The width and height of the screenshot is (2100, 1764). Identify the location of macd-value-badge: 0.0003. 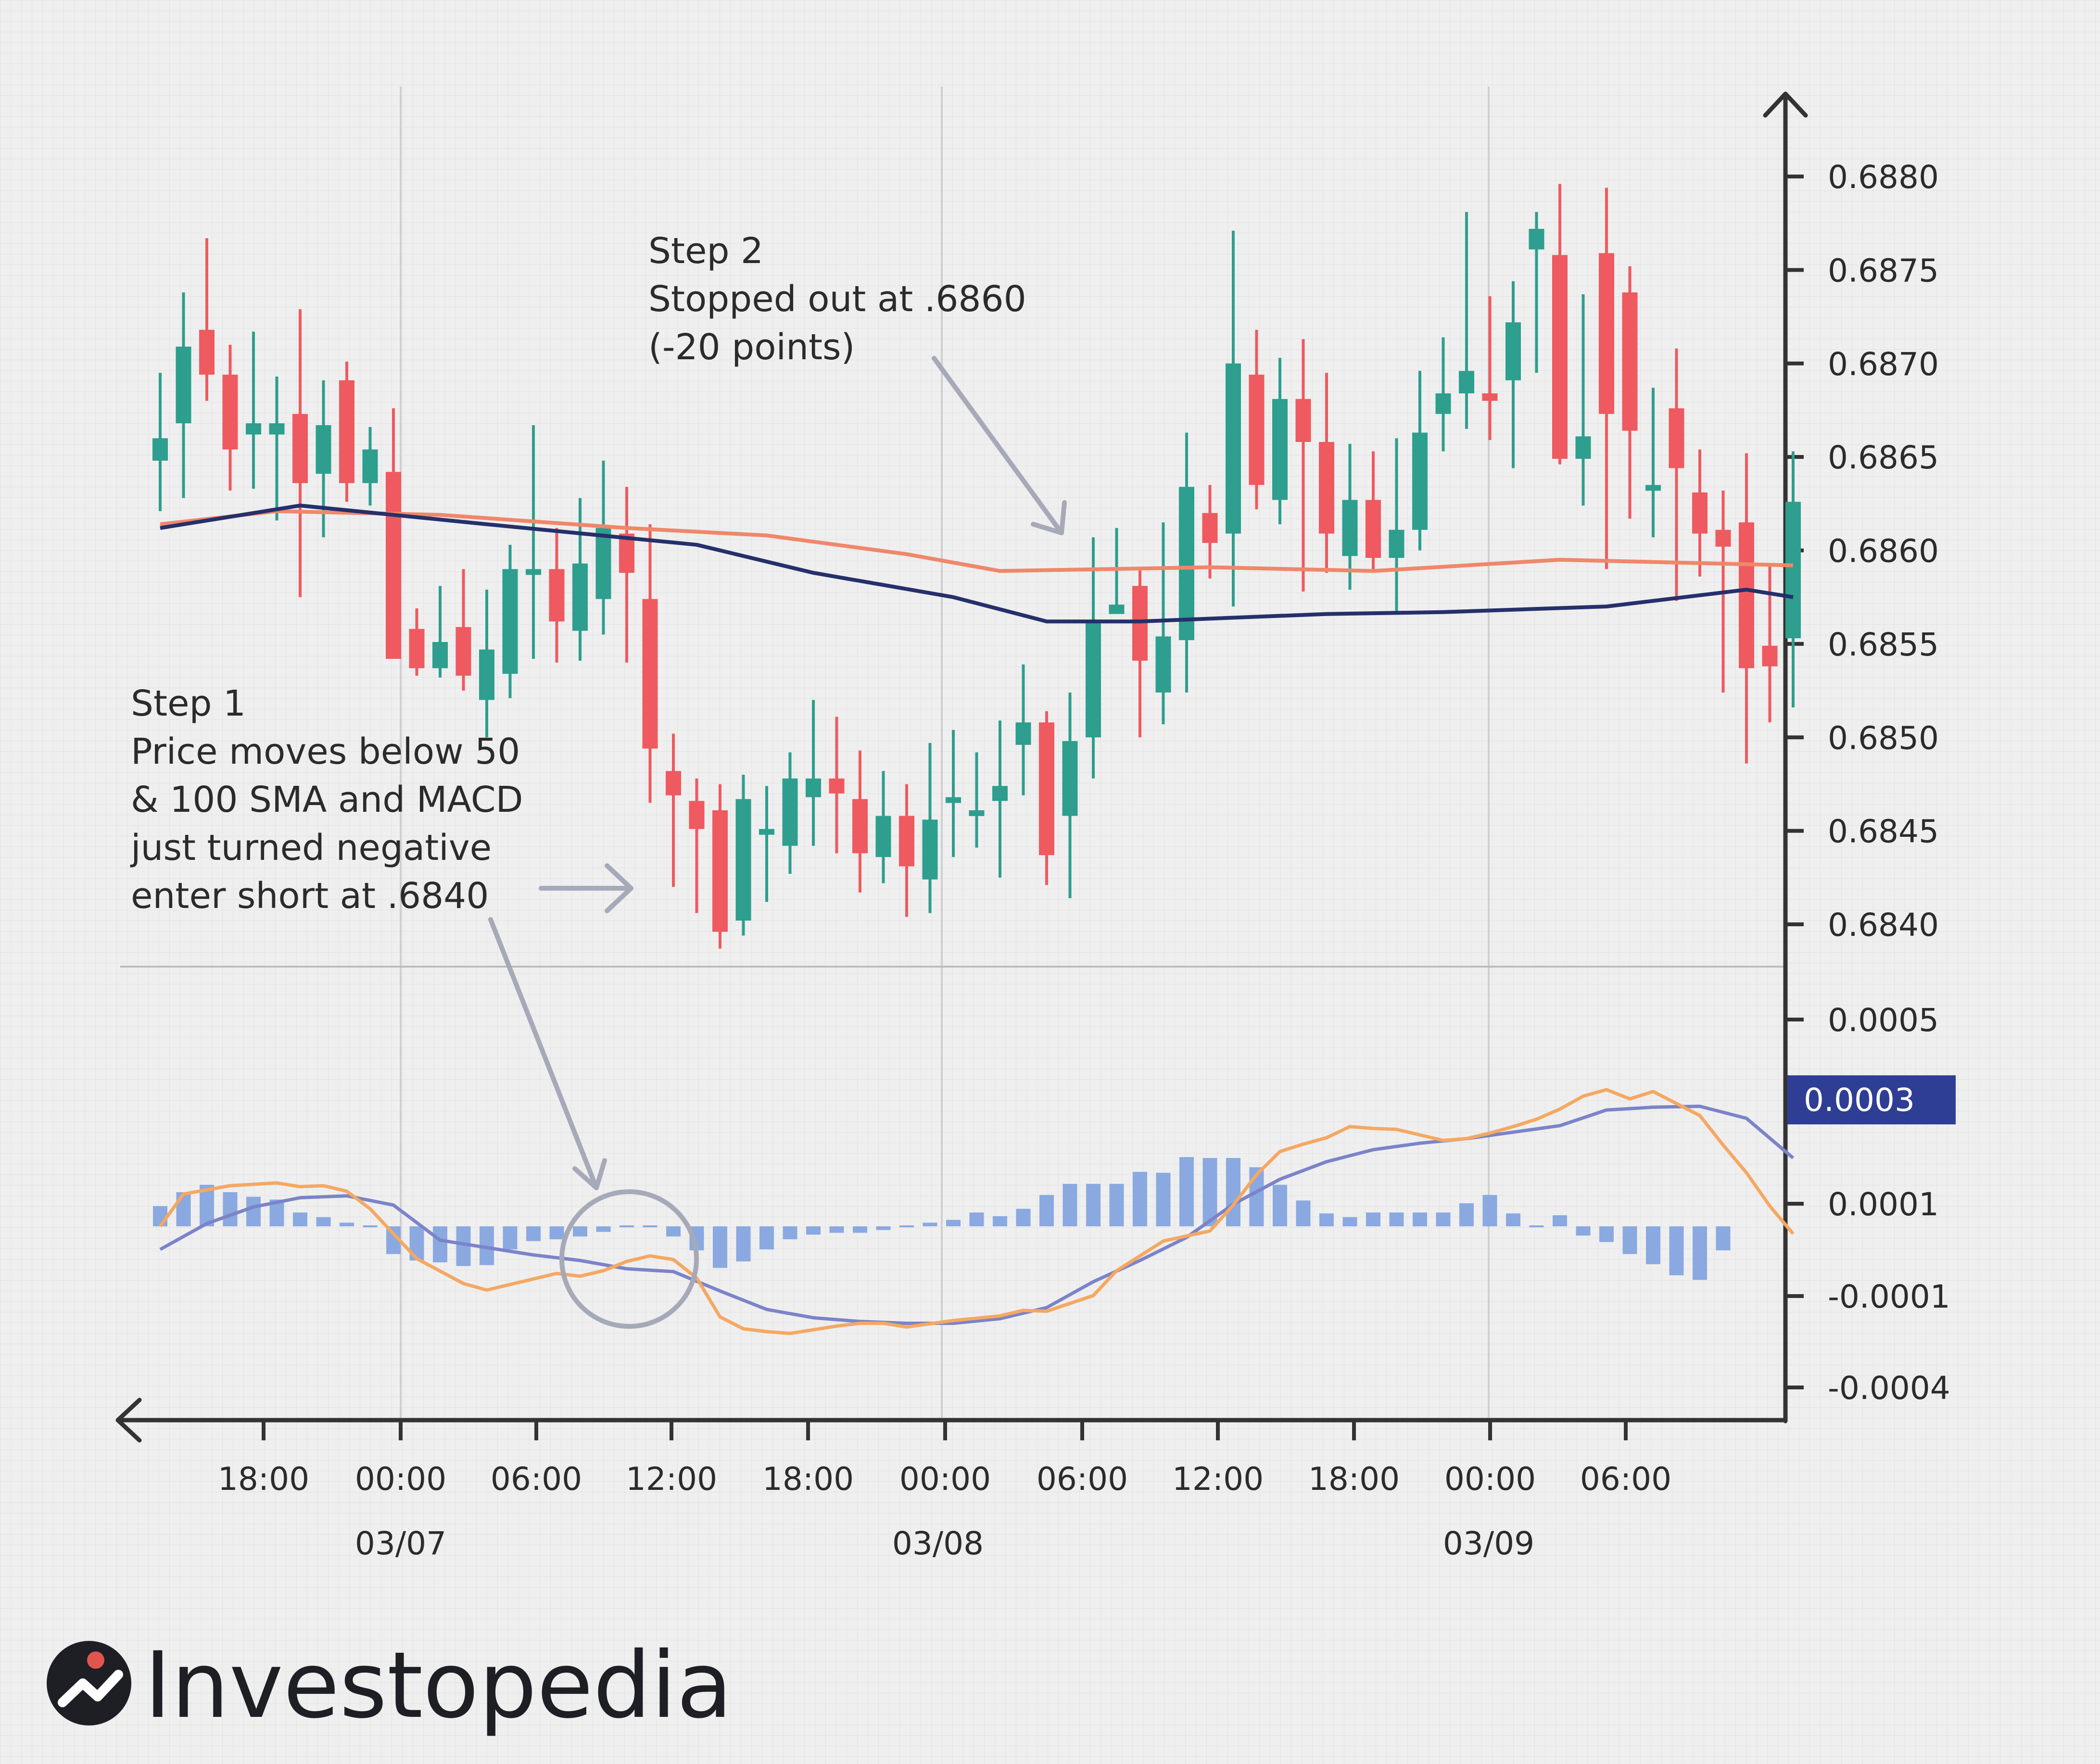
(1871, 1100).